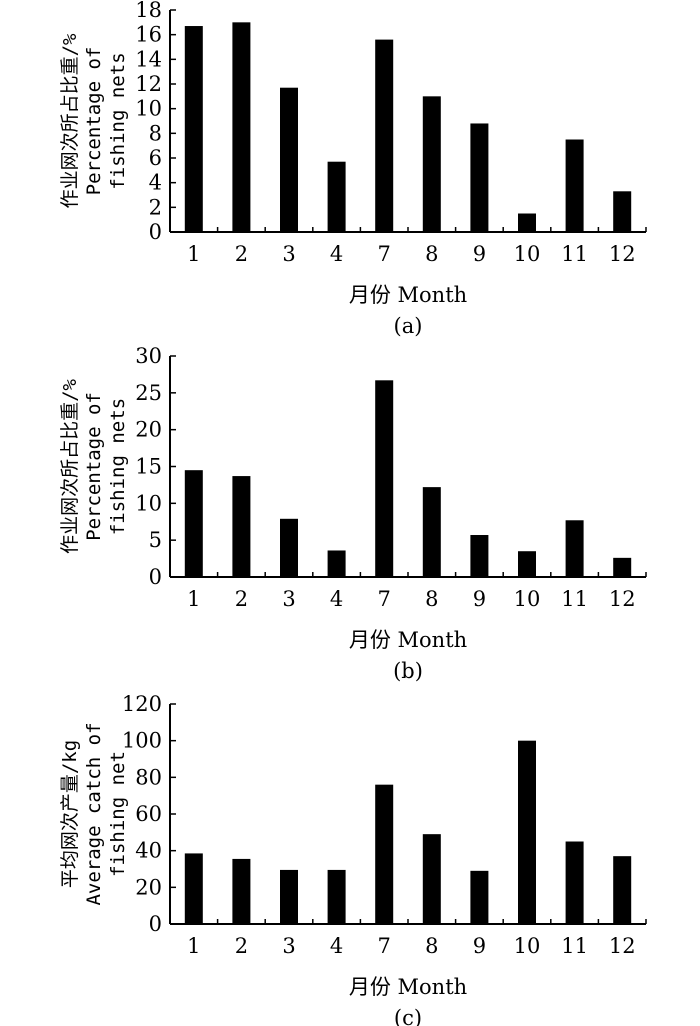  What do you see at coordinates (148, 814) in the screenshot?
I see `y-tick-label: 60` at bounding box center [148, 814].